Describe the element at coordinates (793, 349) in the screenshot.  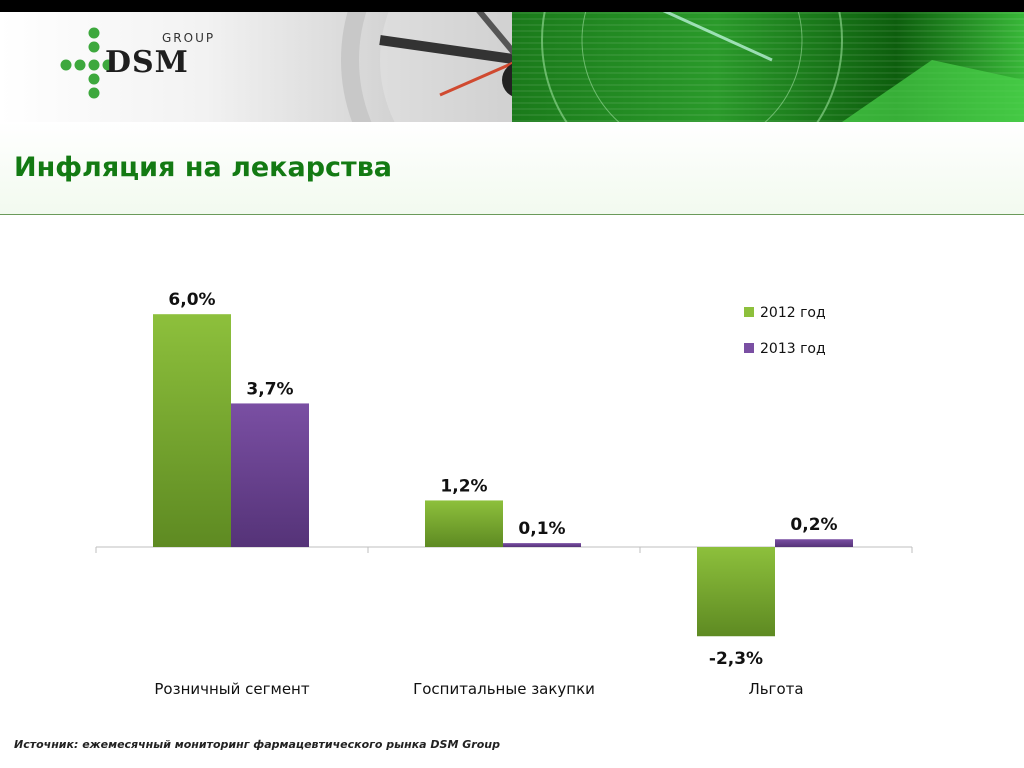
I see `legend-label: 2013 год` at that location.